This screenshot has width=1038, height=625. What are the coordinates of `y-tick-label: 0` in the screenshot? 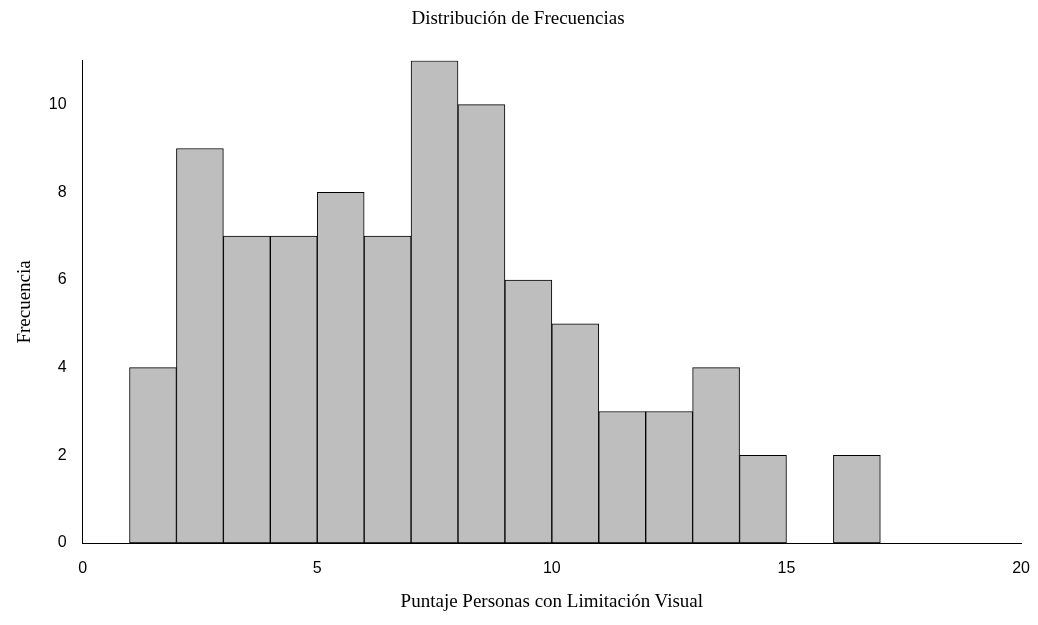 It's located at (62, 542).